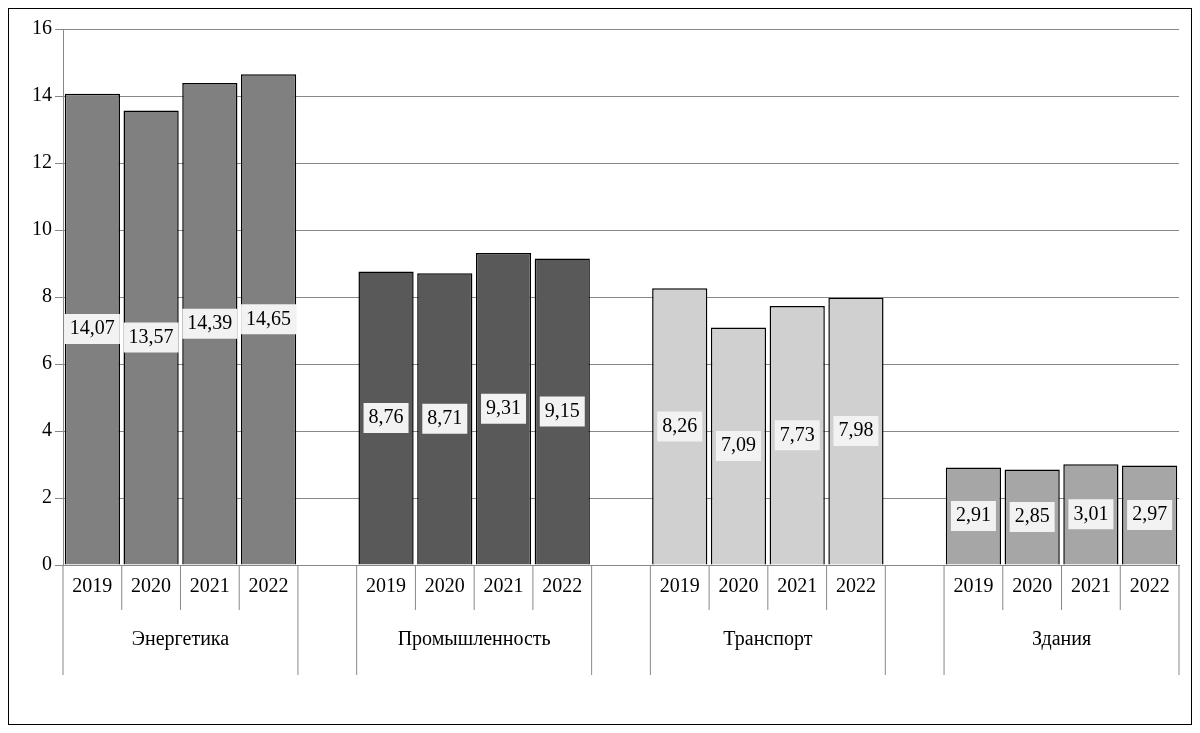 The height and width of the screenshot is (733, 1200). Describe the element at coordinates (504, 407) in the screenshot. I see `data-label: 9,31` at that location.